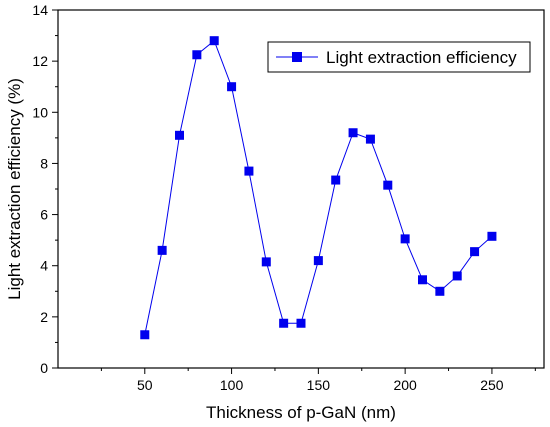  Describe the element at coordinates (40, 189) in the screenshot. I see `y-axis-tick-labels: 0 2 4 6 8 10 12 14` at that location.